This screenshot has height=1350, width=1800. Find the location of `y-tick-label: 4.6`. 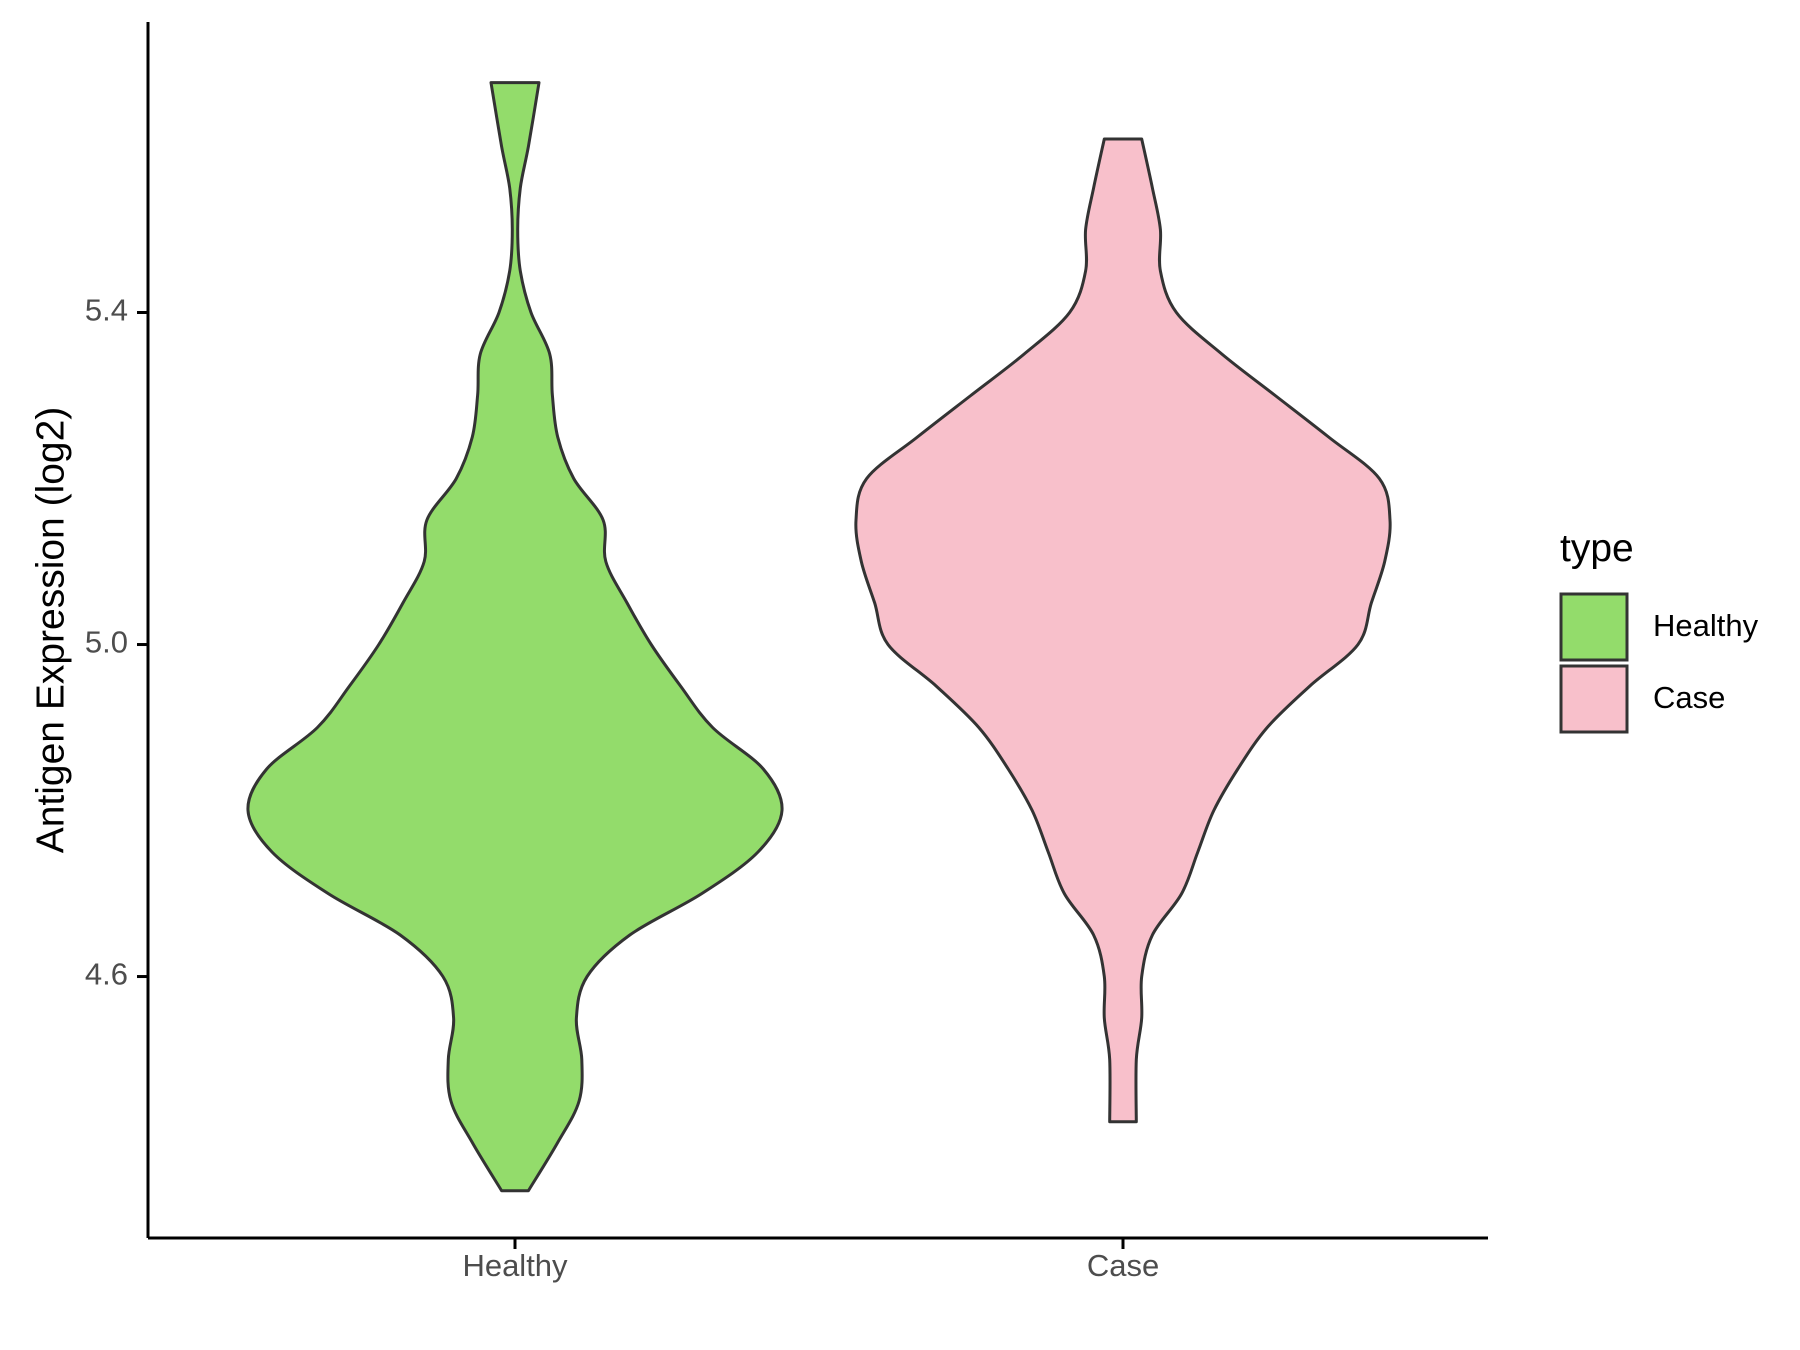

y-tick-label: 4.6 is located at coordinates (106, 974).